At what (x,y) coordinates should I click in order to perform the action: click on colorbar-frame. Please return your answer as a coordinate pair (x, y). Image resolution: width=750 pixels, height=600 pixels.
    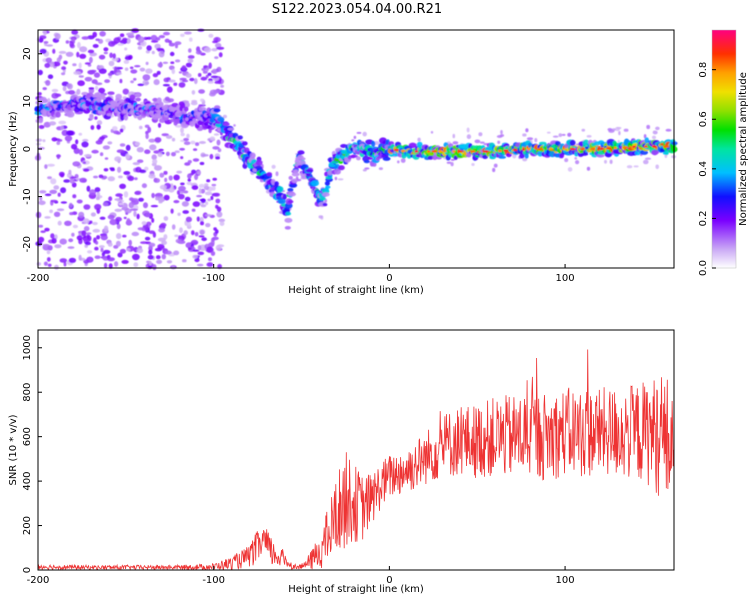
    Looking at the image, I should click on (724, 149).